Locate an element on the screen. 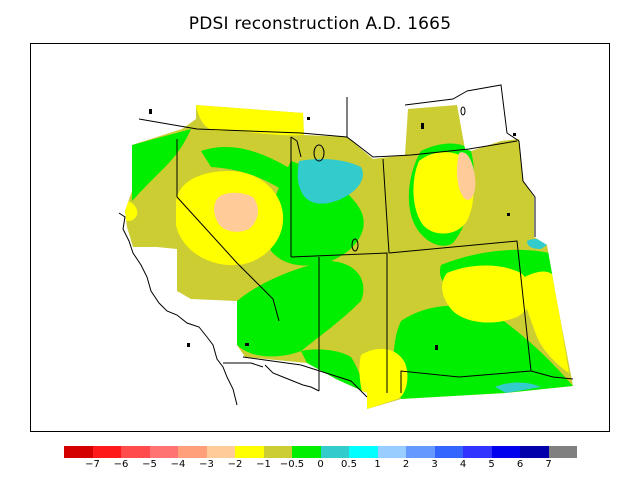  border-sd is located at coordinates (436, 98).